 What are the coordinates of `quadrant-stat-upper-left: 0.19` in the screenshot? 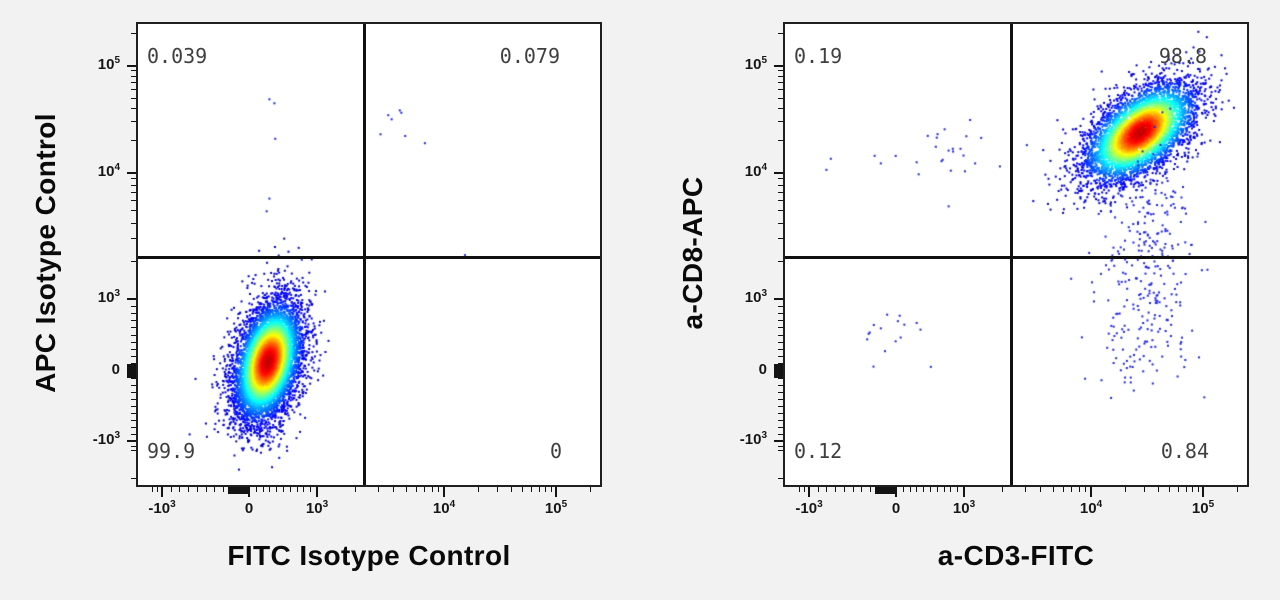 It's located at (818, 56).